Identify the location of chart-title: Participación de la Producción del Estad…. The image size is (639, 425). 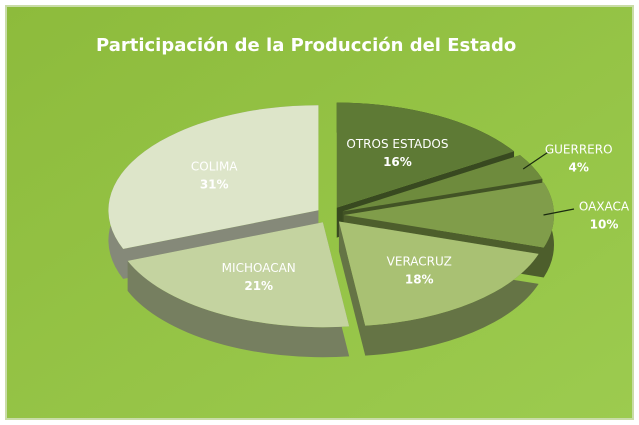
(306, 45).